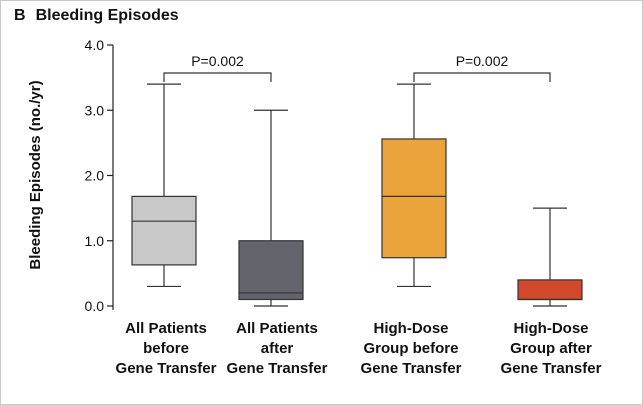  What do you see at coordinates (20, 15) in the screenshot?
I see `panel-letter: B` at bounding box center [20, 15].